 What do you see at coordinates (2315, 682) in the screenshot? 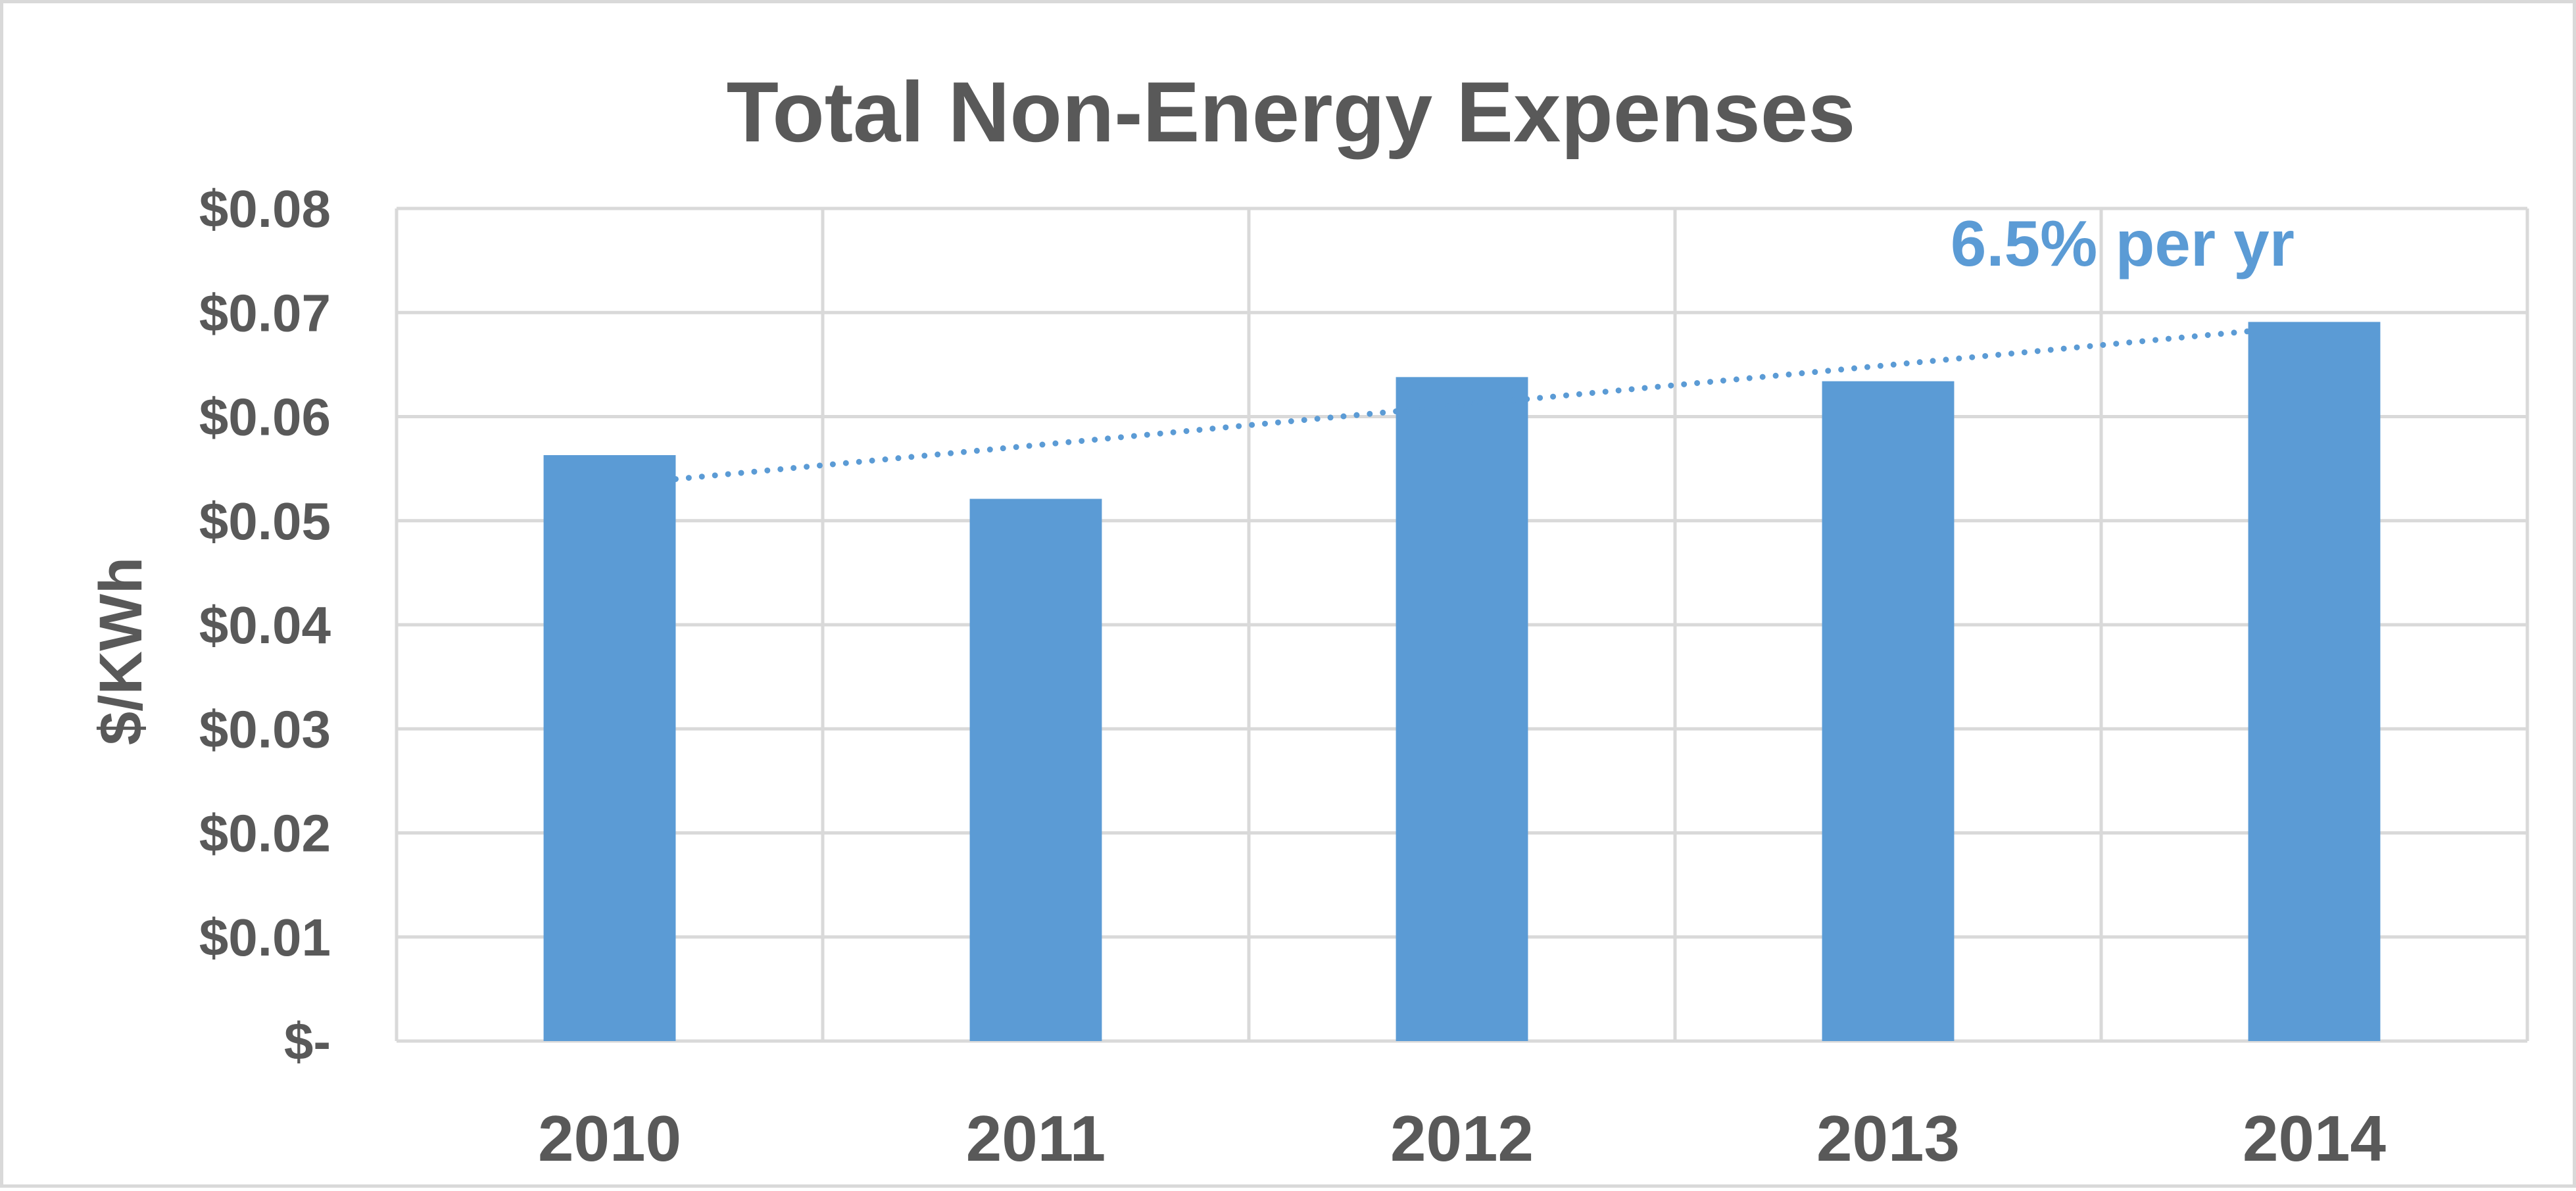
I see `bar-2014` at bounding box center [2315, 682].